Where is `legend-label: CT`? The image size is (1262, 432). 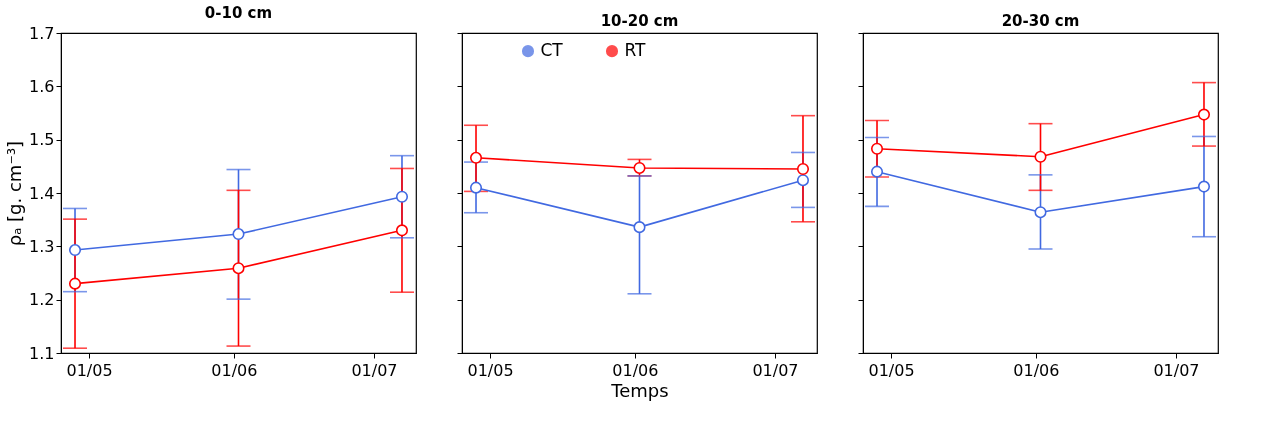
legend-label: CT is located at coordinates (552, 50).